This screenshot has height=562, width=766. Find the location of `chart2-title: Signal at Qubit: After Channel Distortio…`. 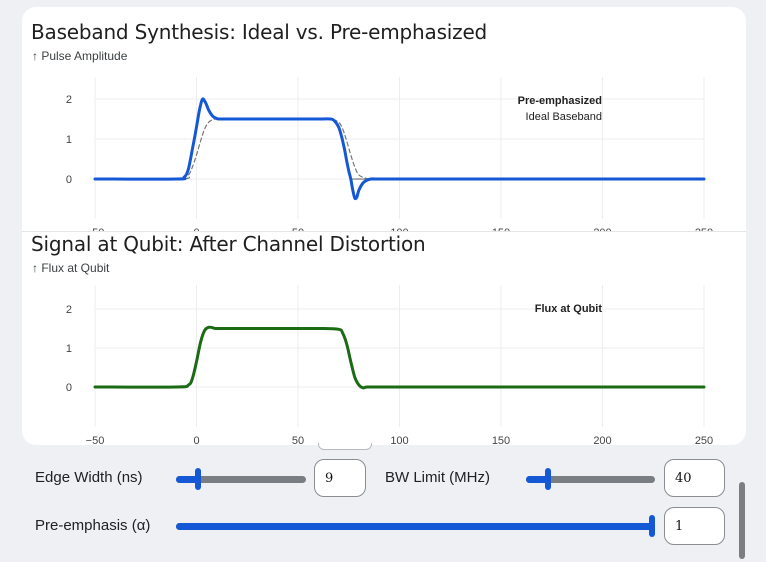

chart2-title: Signal at Qubit: After Channel Distortio… is located at coordinates (228, 244).